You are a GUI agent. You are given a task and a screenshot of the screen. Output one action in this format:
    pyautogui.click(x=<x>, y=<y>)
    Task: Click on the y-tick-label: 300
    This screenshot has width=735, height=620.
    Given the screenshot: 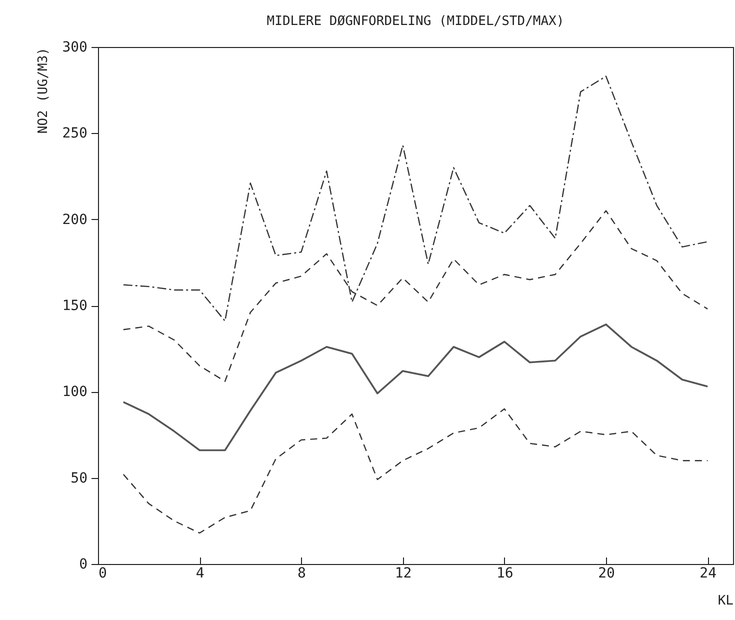 What is the action you would take?
    pyautogui.click(x=75, y=48)
    